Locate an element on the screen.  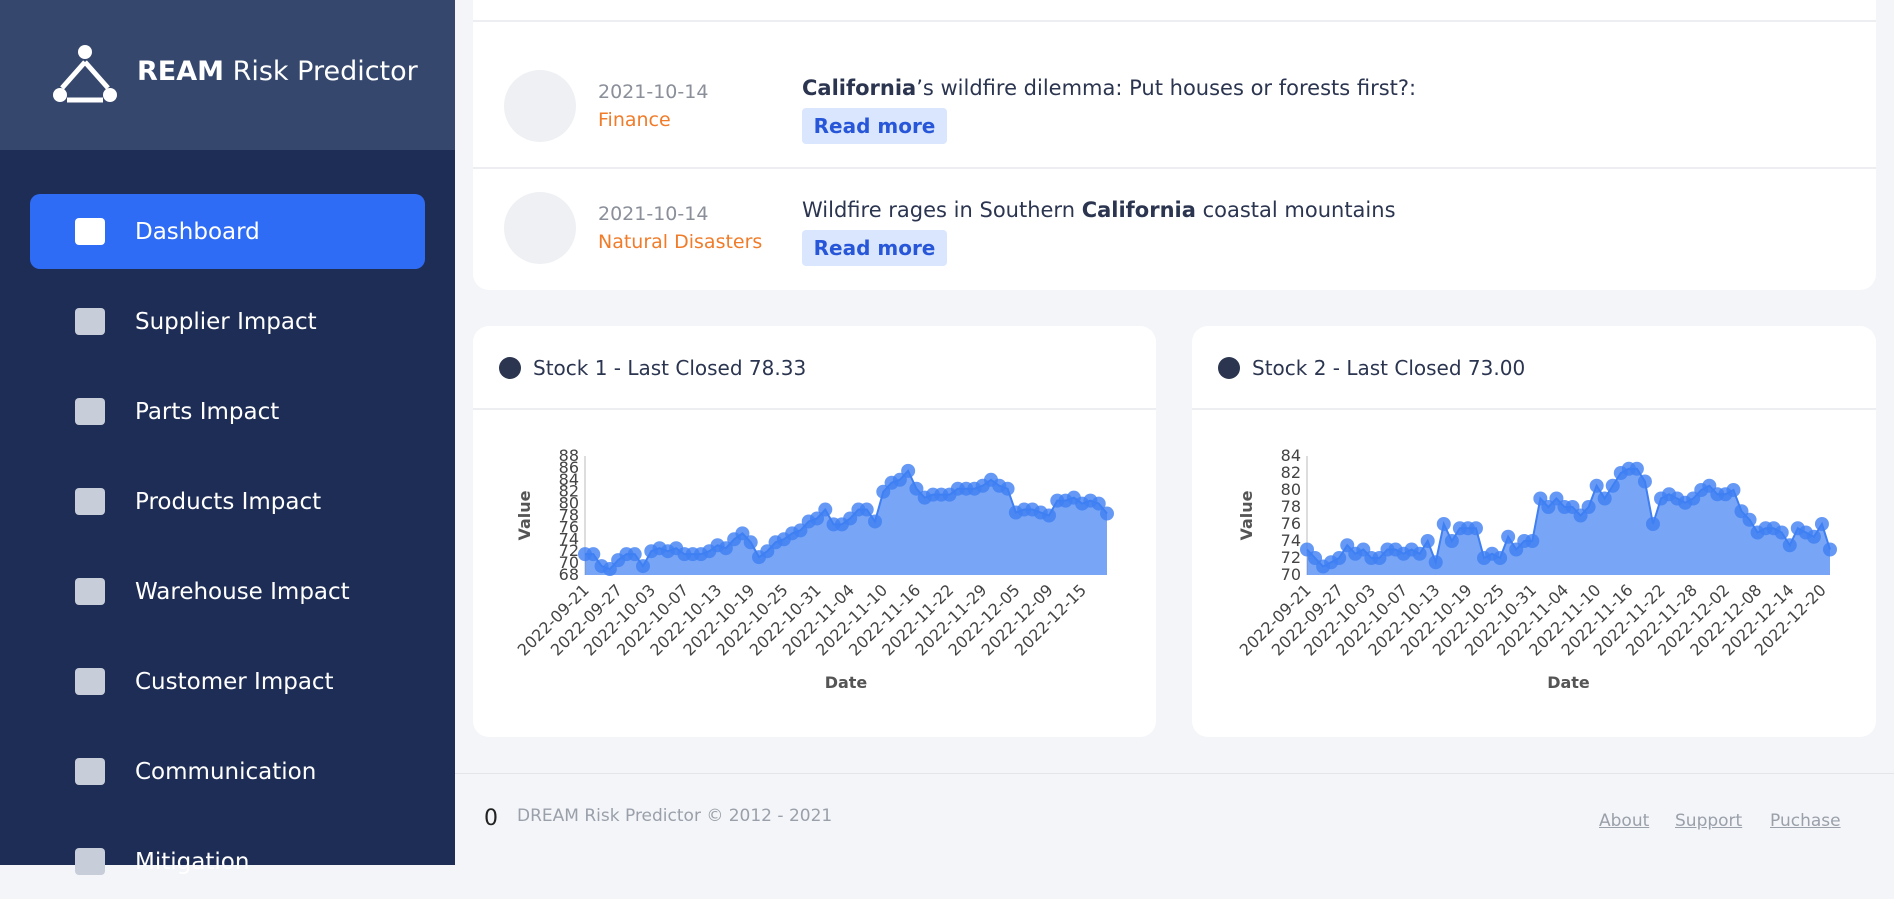
y-tick-label: 78 is located at coordinates (1291, 506).